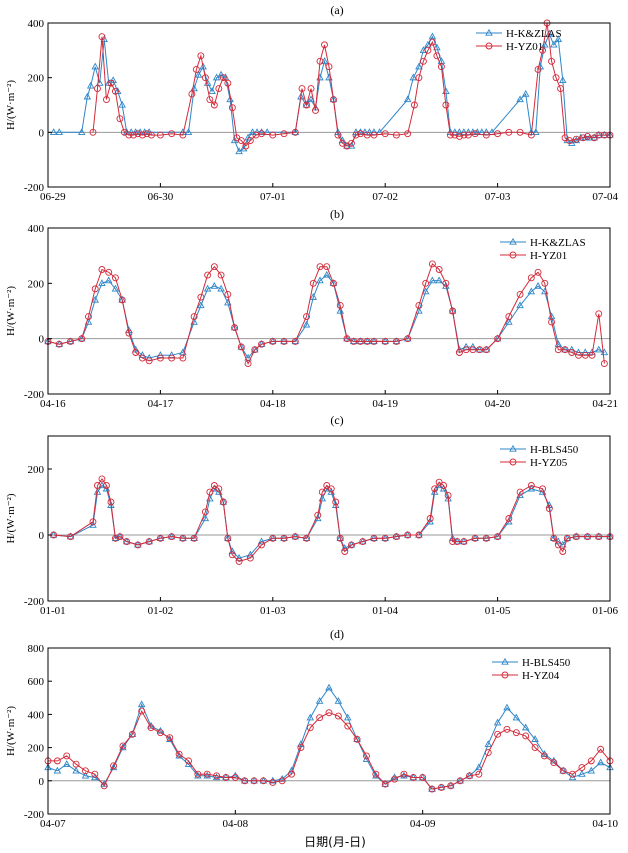  Describe the element at coordinates (11, 105) in the screenshot. I see `y-axis-label: H/(W·m⁻²)` at that location.